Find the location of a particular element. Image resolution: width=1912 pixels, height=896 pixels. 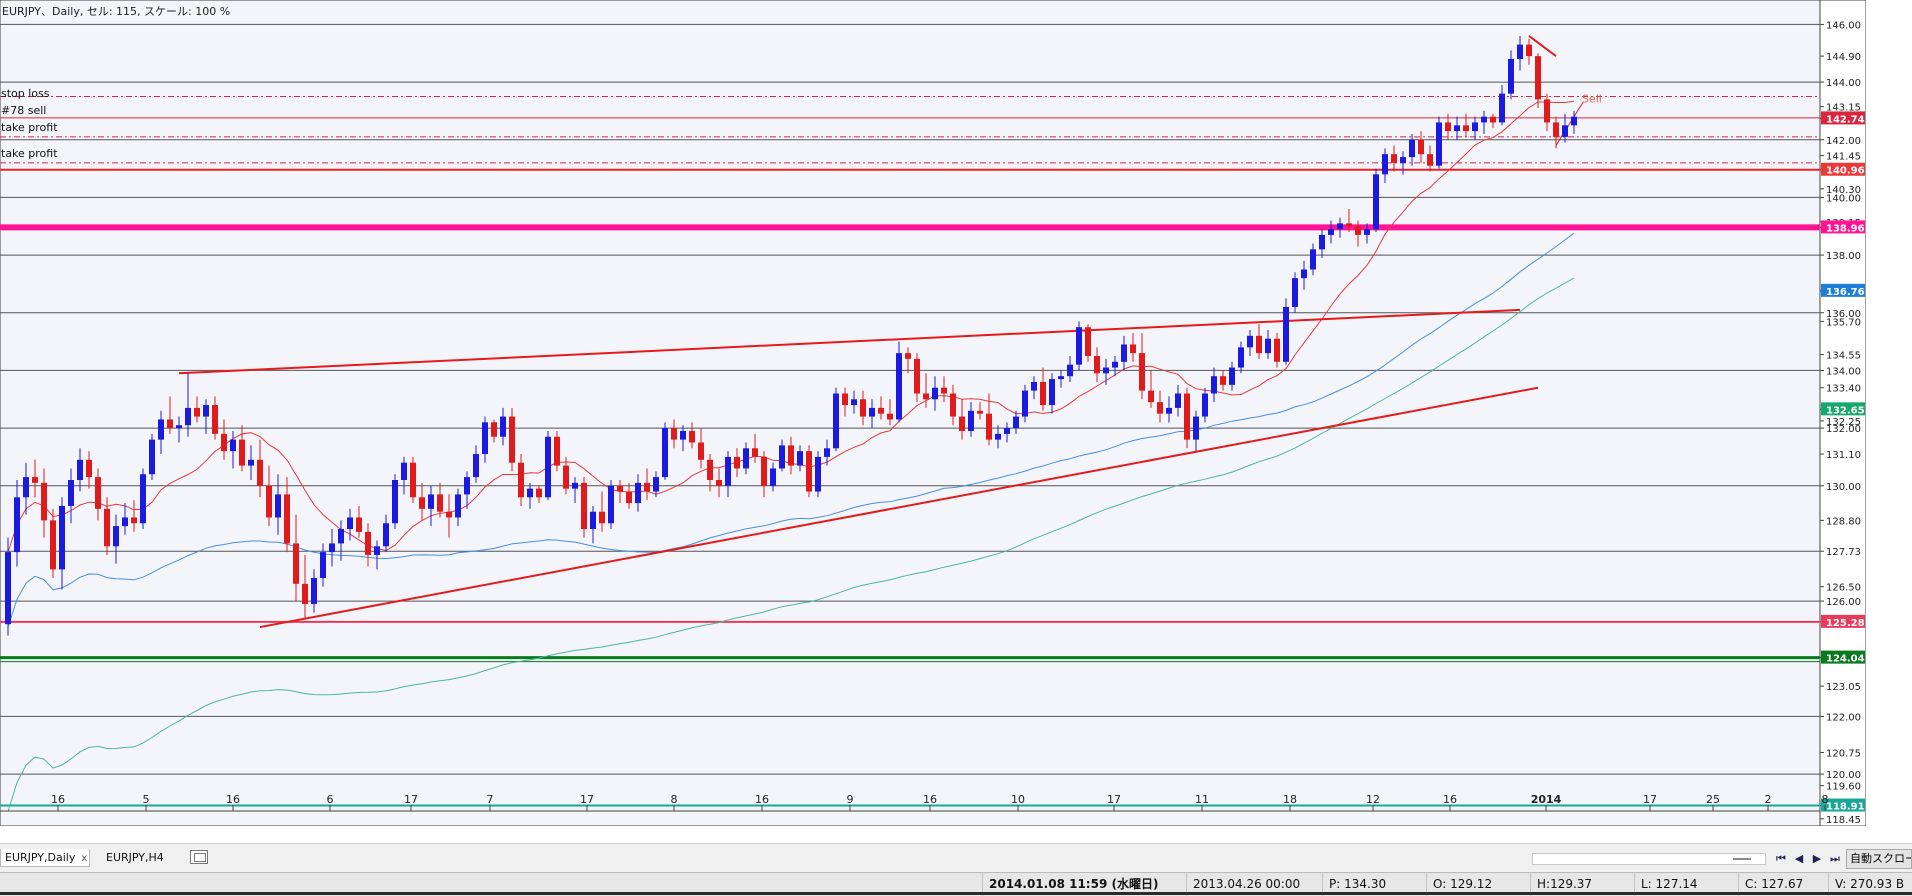

close-icon: x is located at coordinates (84, 858).